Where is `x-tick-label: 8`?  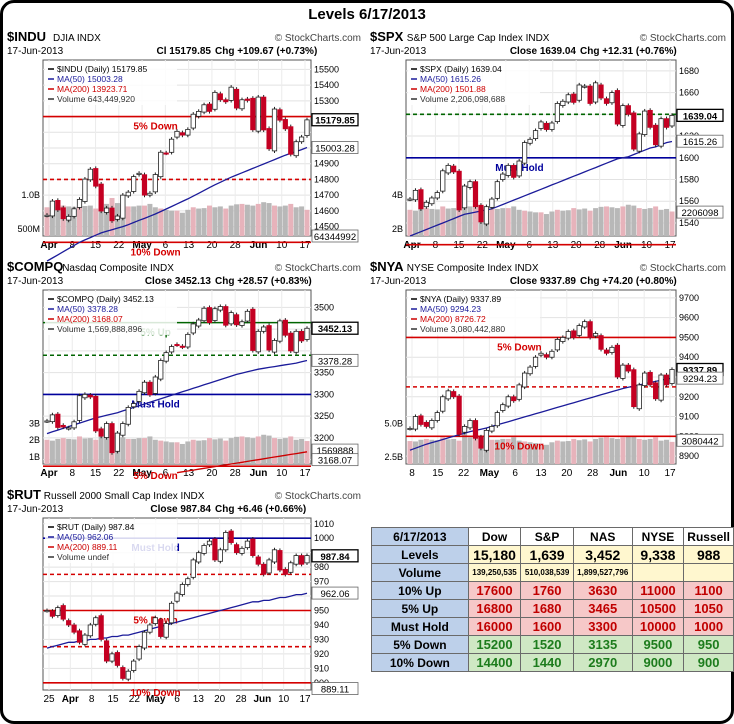 x-tick-label: 8 is located at coordinates (72, 473).